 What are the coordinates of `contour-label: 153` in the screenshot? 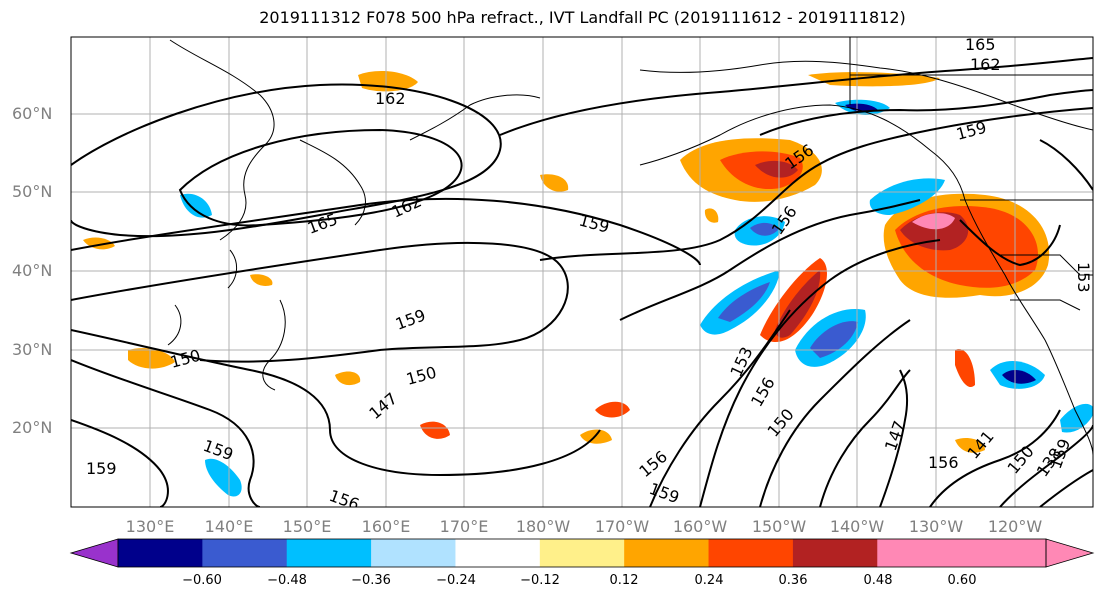 It's located at (1083, 277).